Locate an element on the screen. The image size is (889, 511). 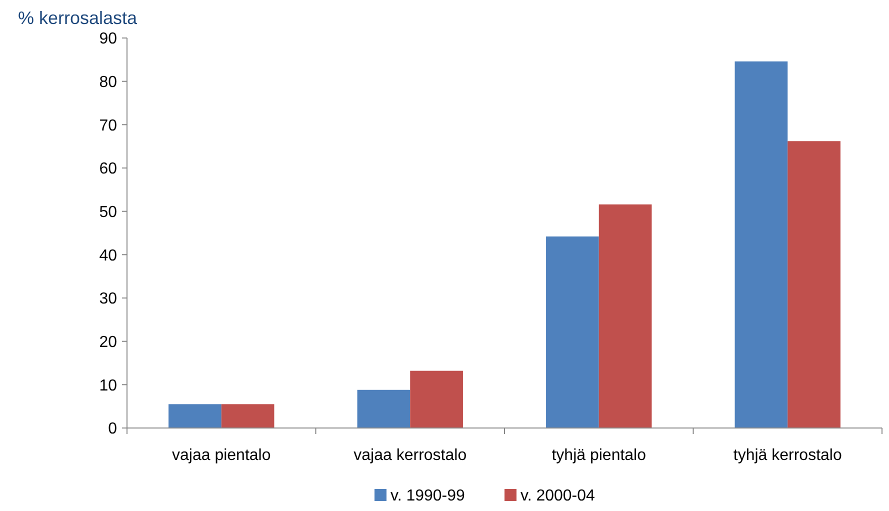
y-tick-label: 70 is located at coordinates (108, 125).